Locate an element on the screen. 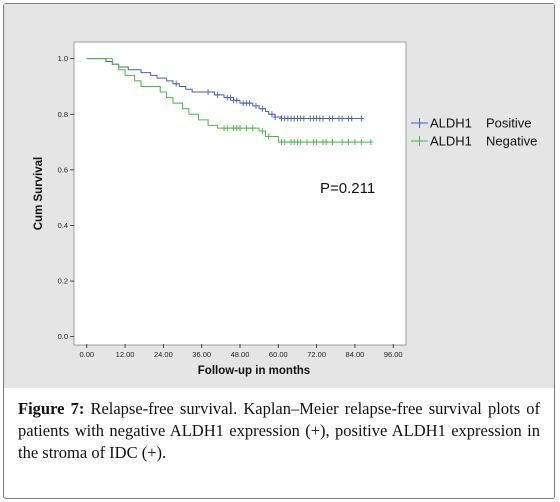  series-negative is located at coordinates (230, 102).